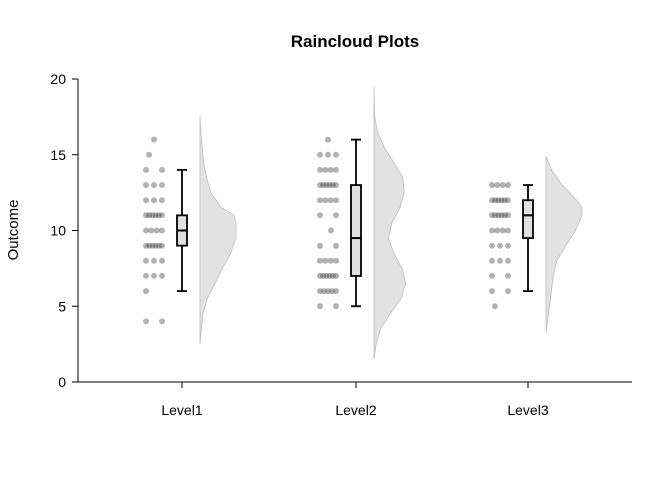 This screenshot has height=480, width=672. What do you see at coordinates (58, 231) in the screenshot?
I see `y-tick-label: 10` at bounding box center [58, 231].